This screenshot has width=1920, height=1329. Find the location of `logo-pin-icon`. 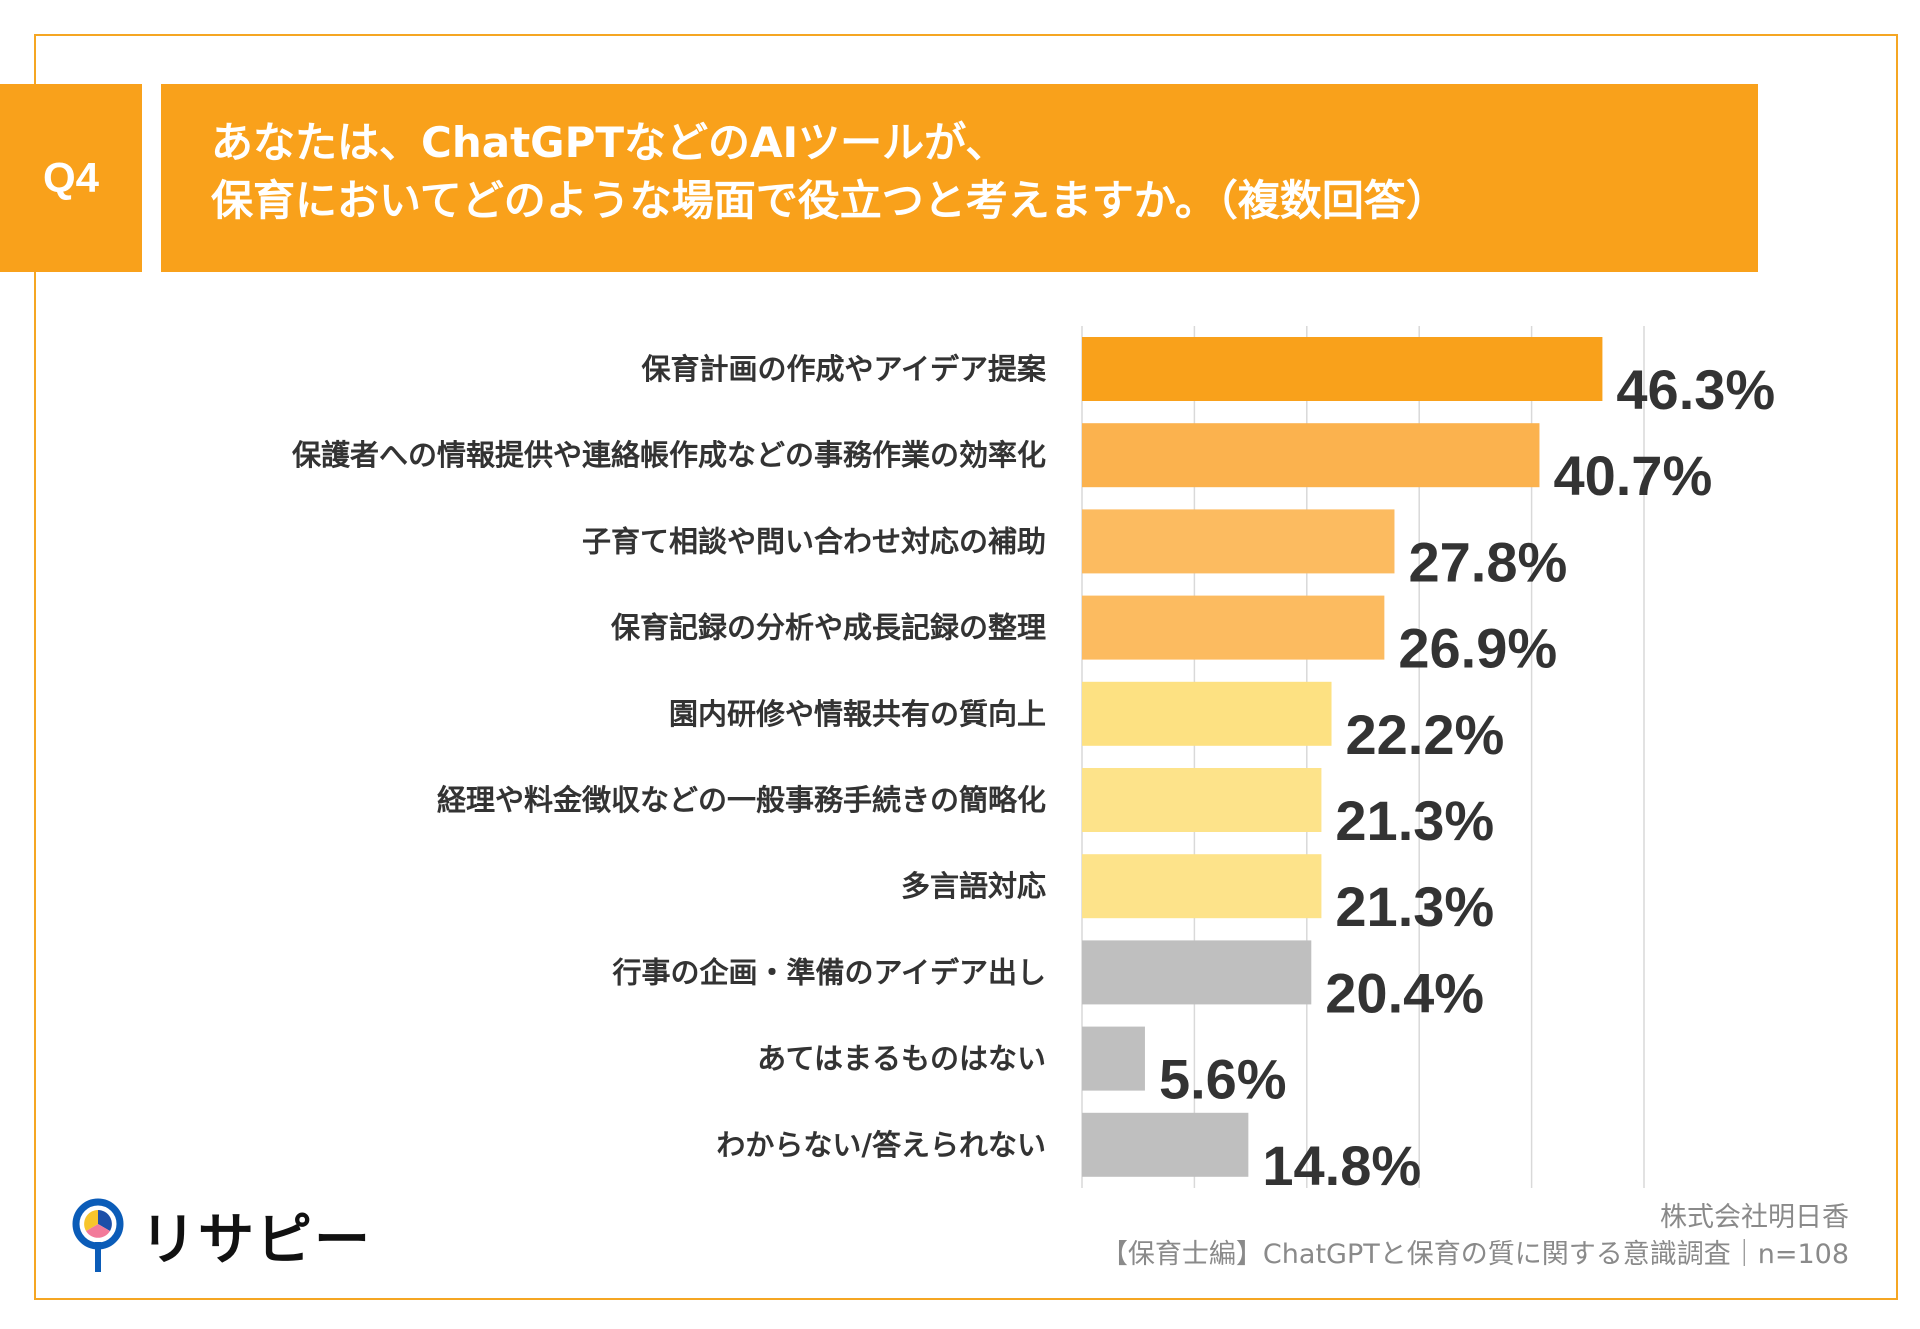

logo-pin-icon is located at coordinates (98, 1235).